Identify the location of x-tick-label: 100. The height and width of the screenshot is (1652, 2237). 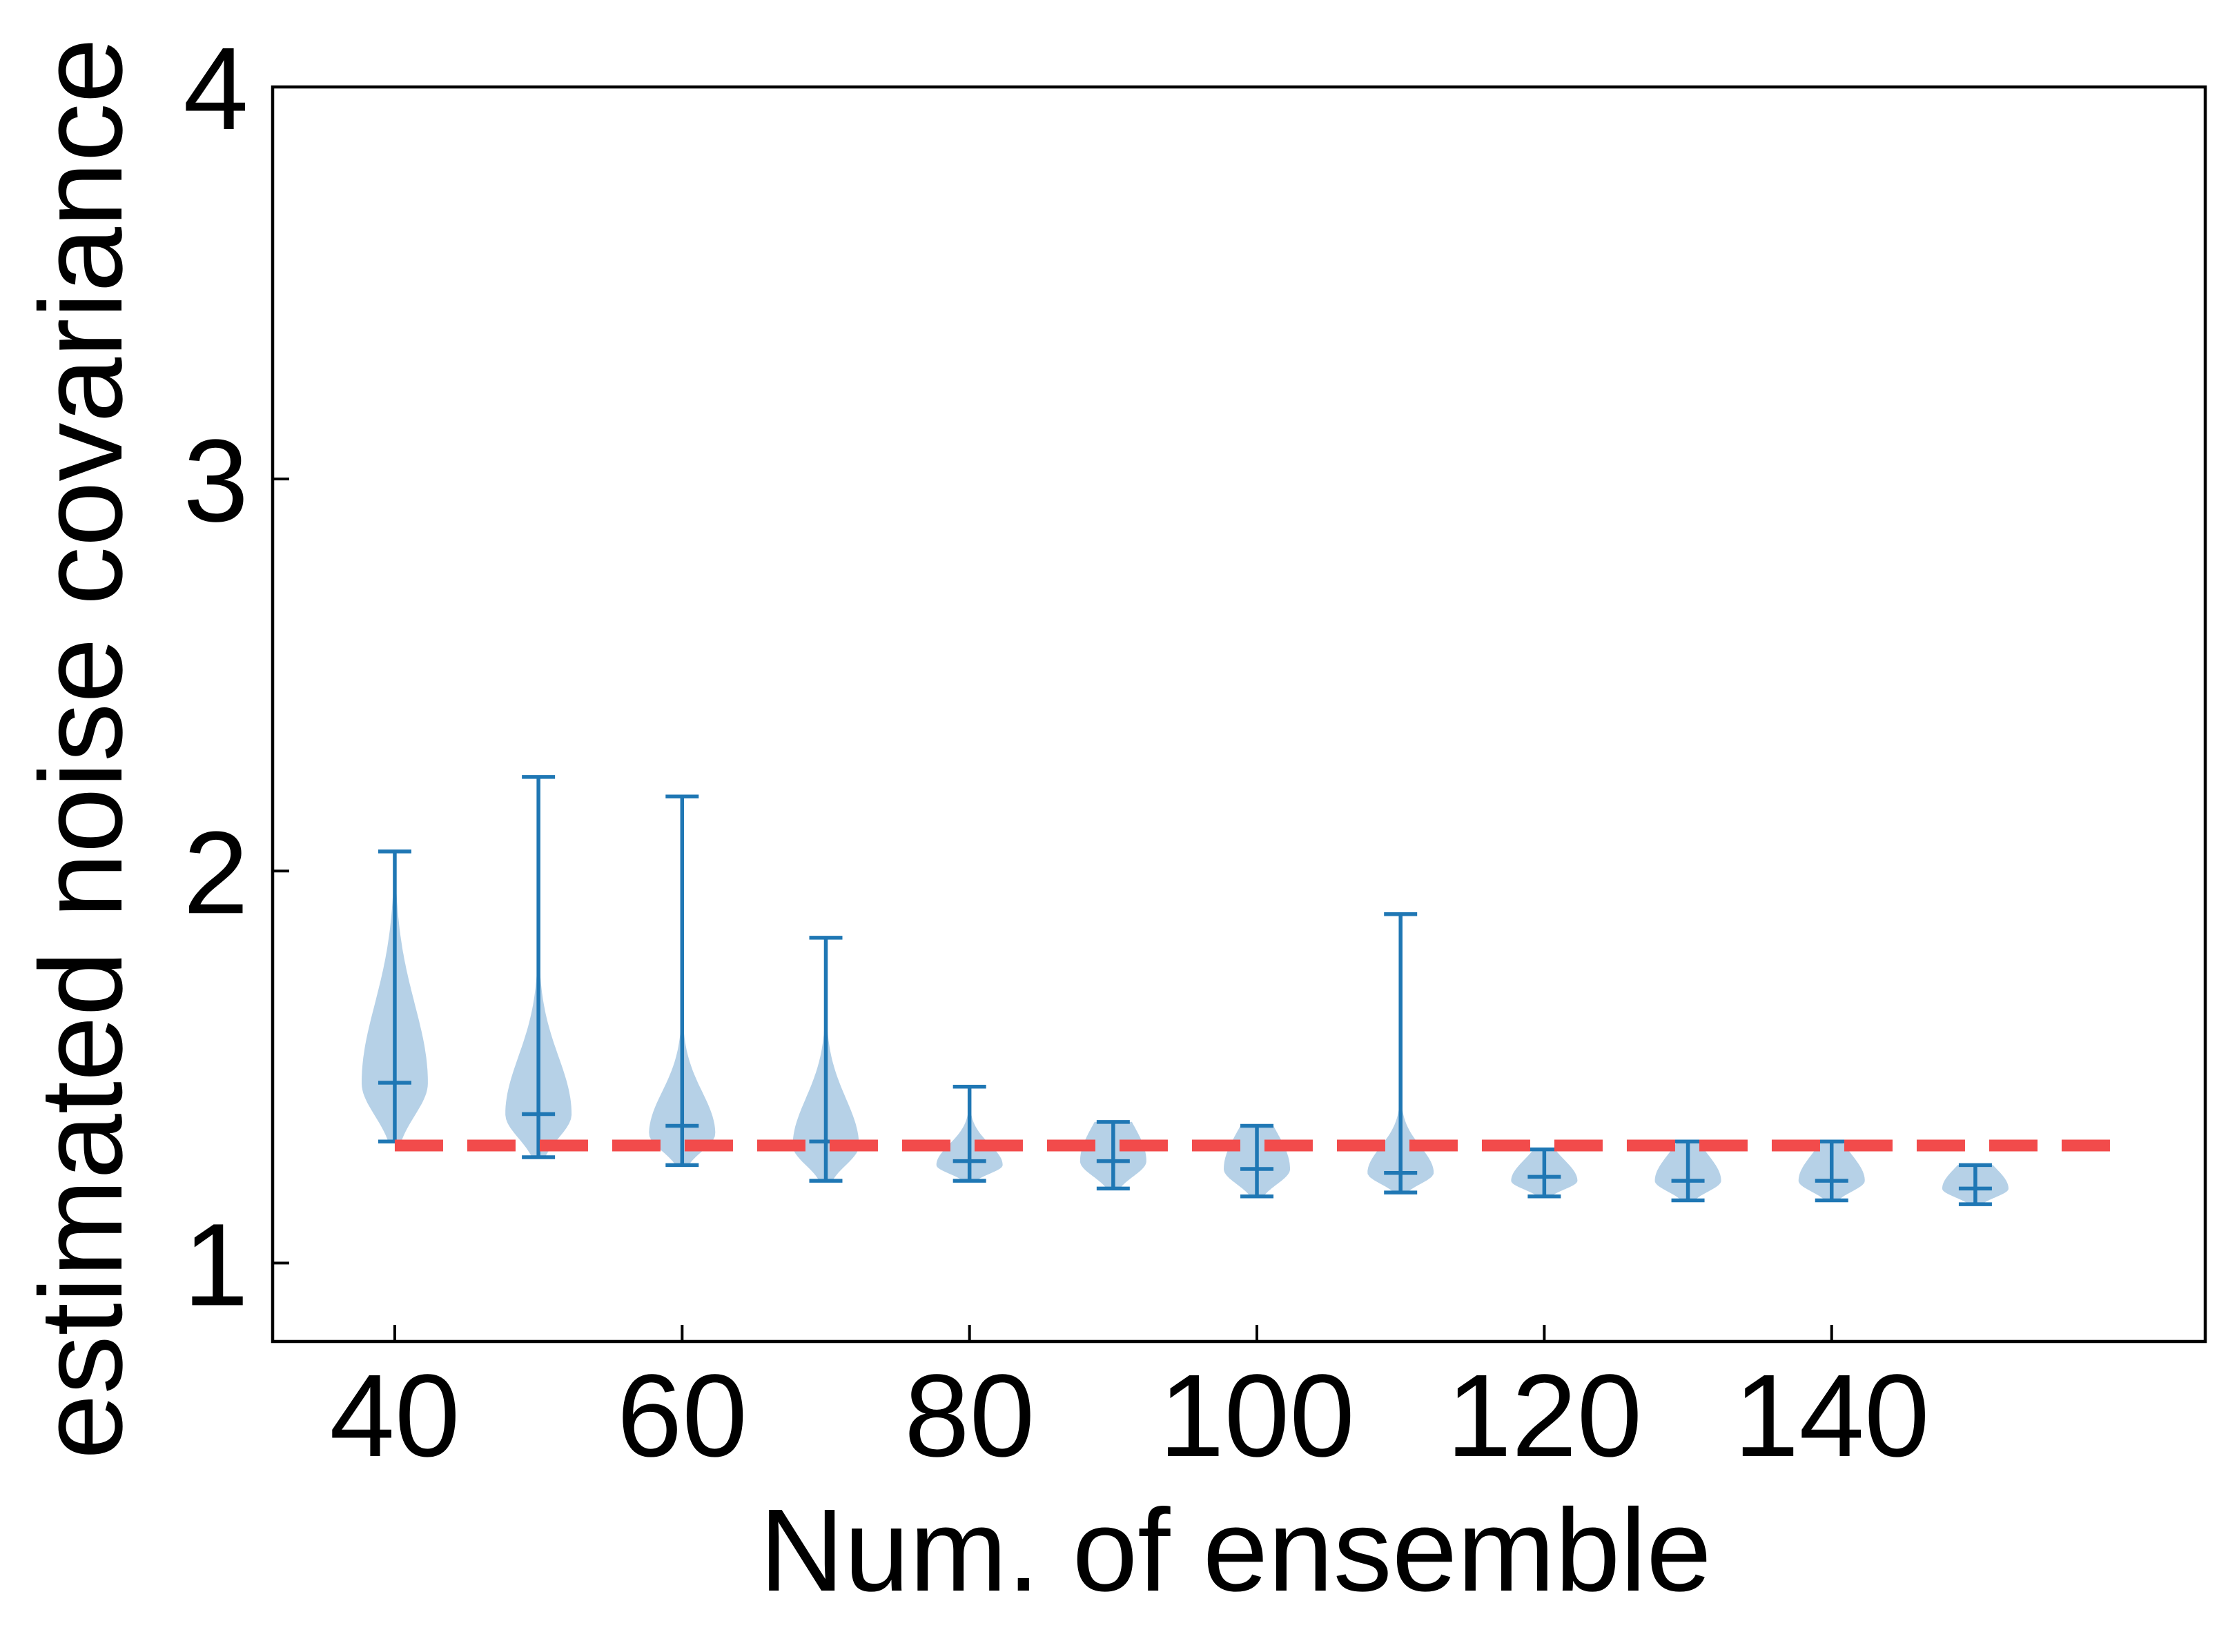
(1257, 1416).